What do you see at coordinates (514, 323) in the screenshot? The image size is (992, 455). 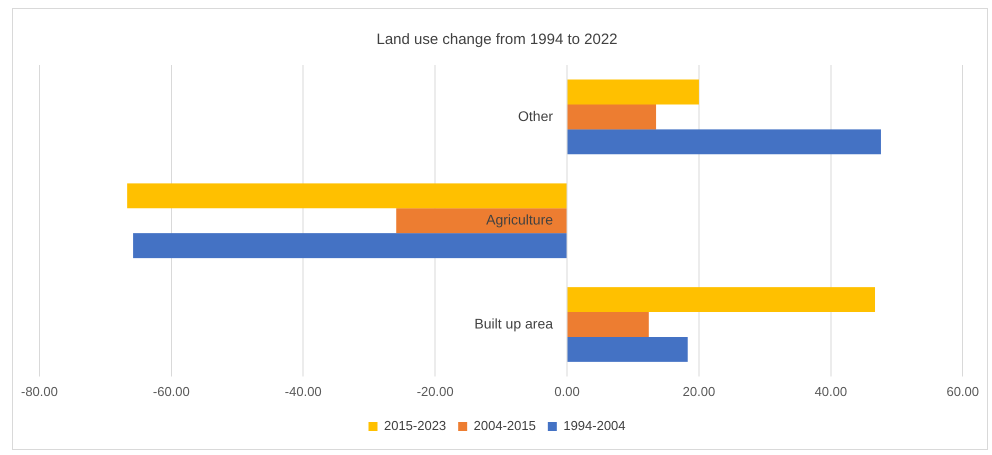 I see `y-tick-label: Built up area` at bounding box center [514, 323].